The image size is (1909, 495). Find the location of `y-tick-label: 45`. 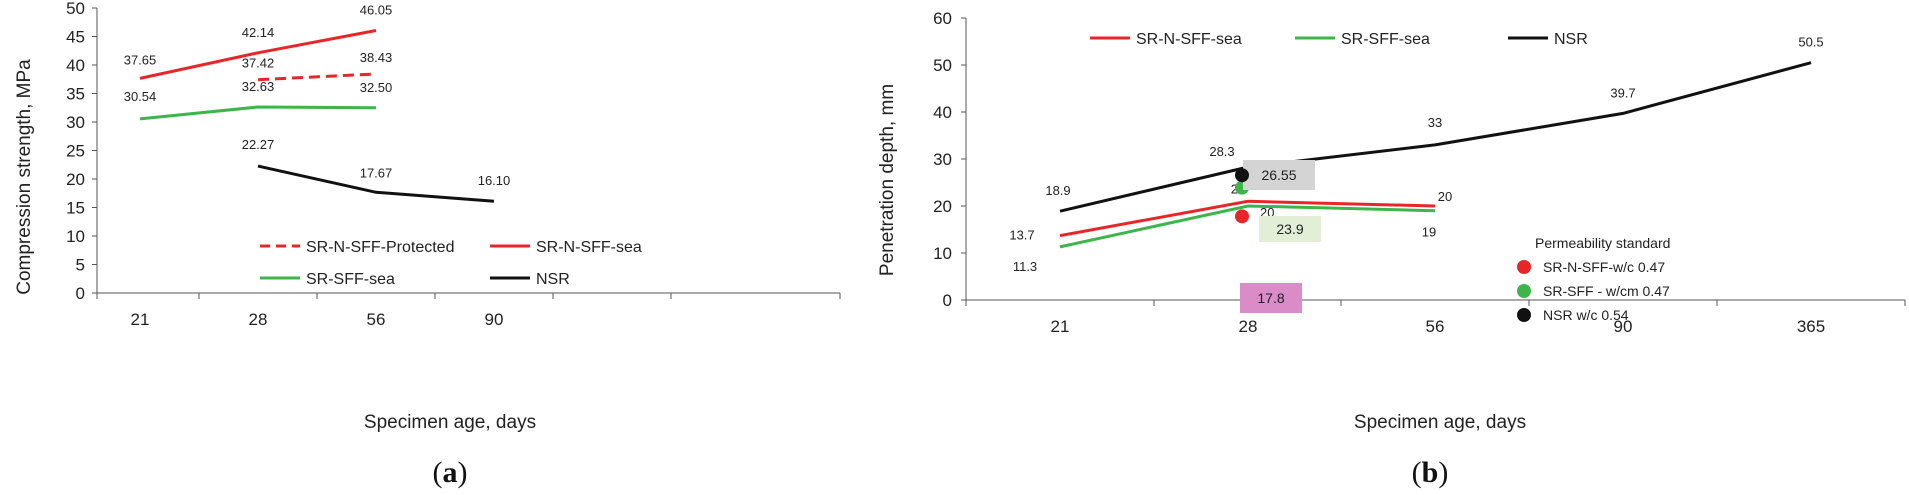

y-tick-label: 45 is located at coordinates (75, 37).